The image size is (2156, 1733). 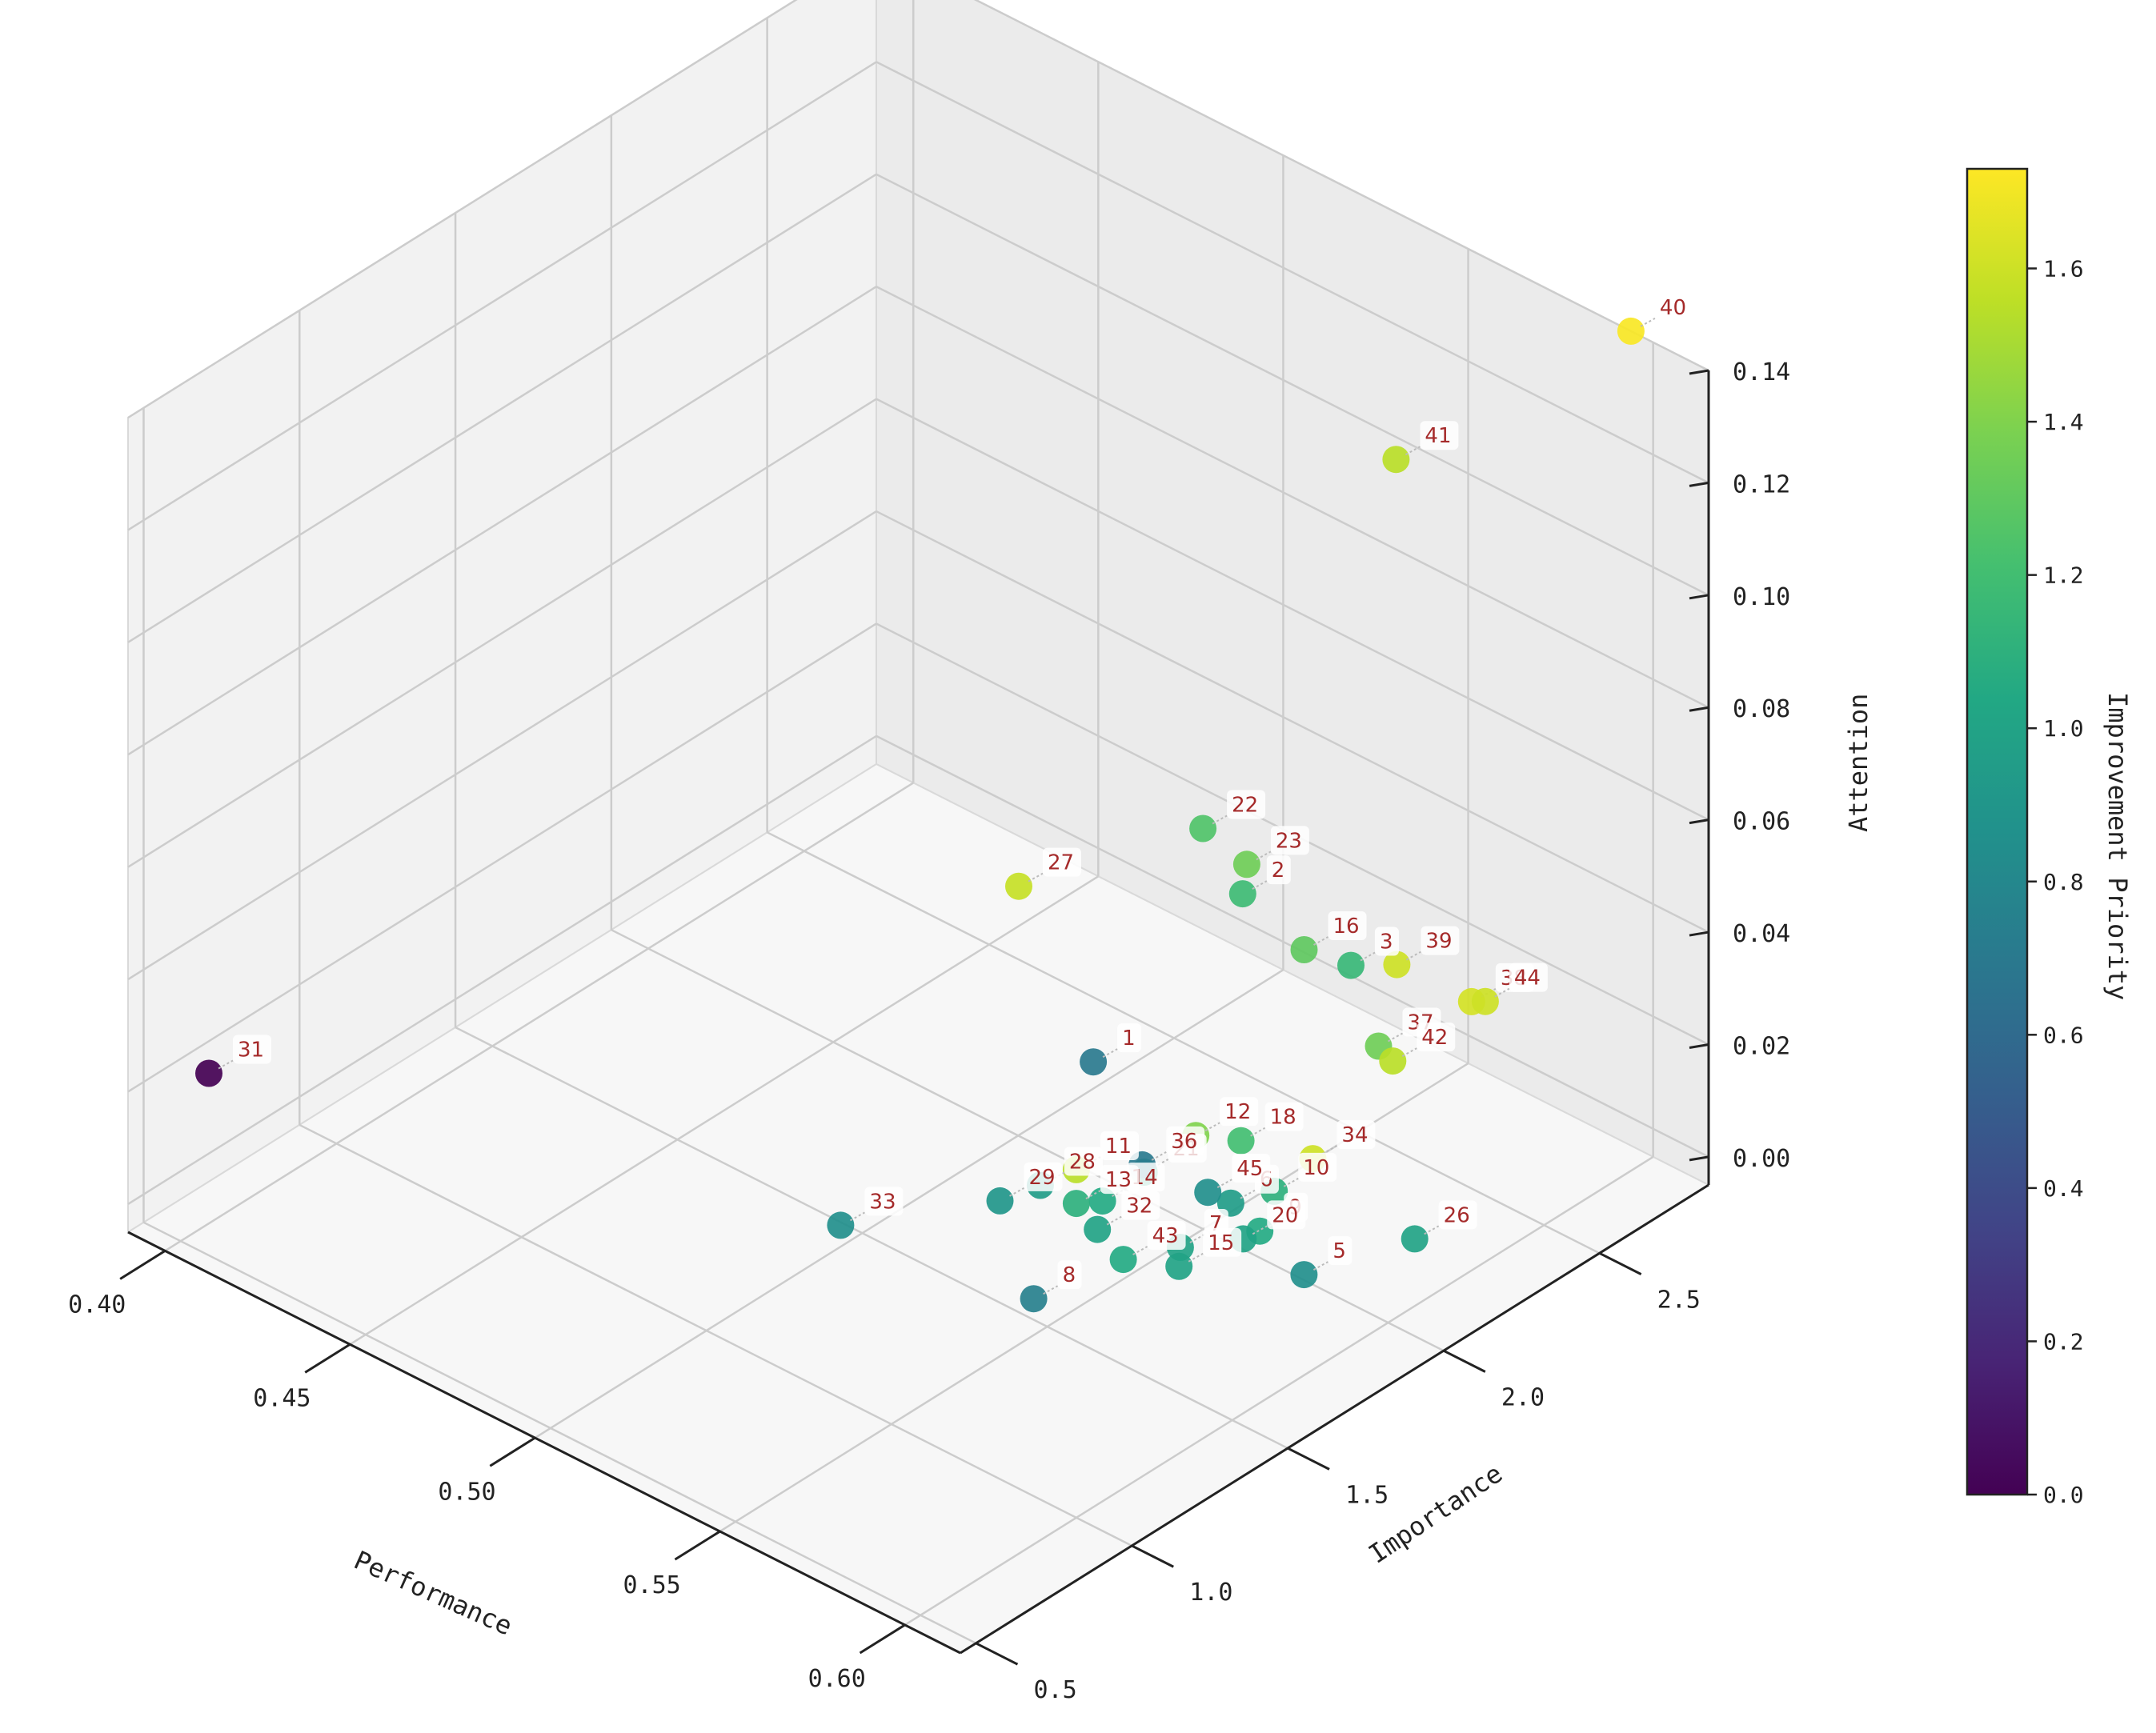 I want to click on point-label: 16, so click(x=1346, y=927).